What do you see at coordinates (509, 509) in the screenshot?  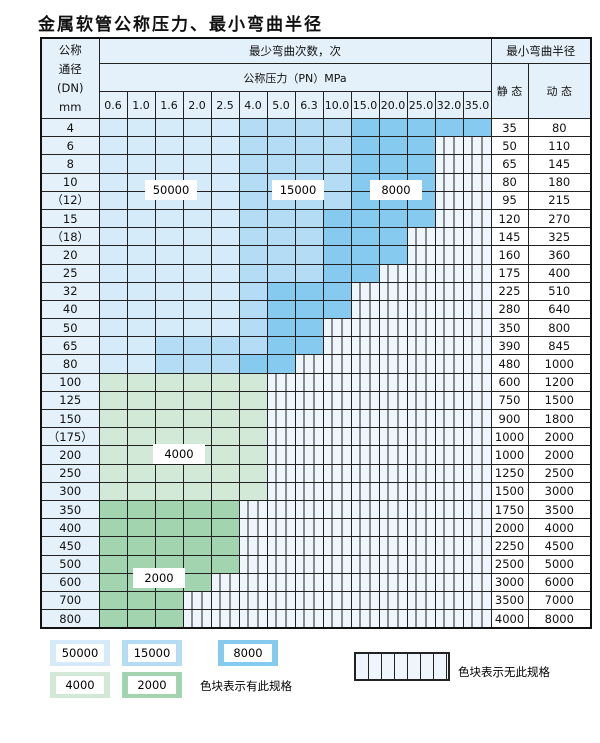 I see `static-radius-cell: 1750` at bounding box center [509, 509].